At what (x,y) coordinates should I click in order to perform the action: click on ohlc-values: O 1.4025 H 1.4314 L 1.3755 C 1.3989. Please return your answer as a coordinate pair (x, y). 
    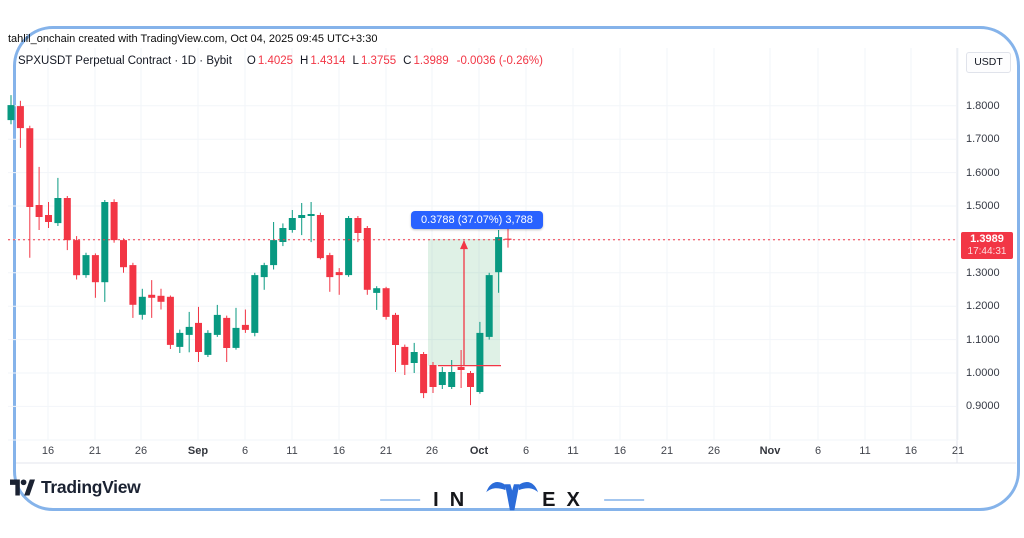
    Looking at the image, I should click on (344, 61).